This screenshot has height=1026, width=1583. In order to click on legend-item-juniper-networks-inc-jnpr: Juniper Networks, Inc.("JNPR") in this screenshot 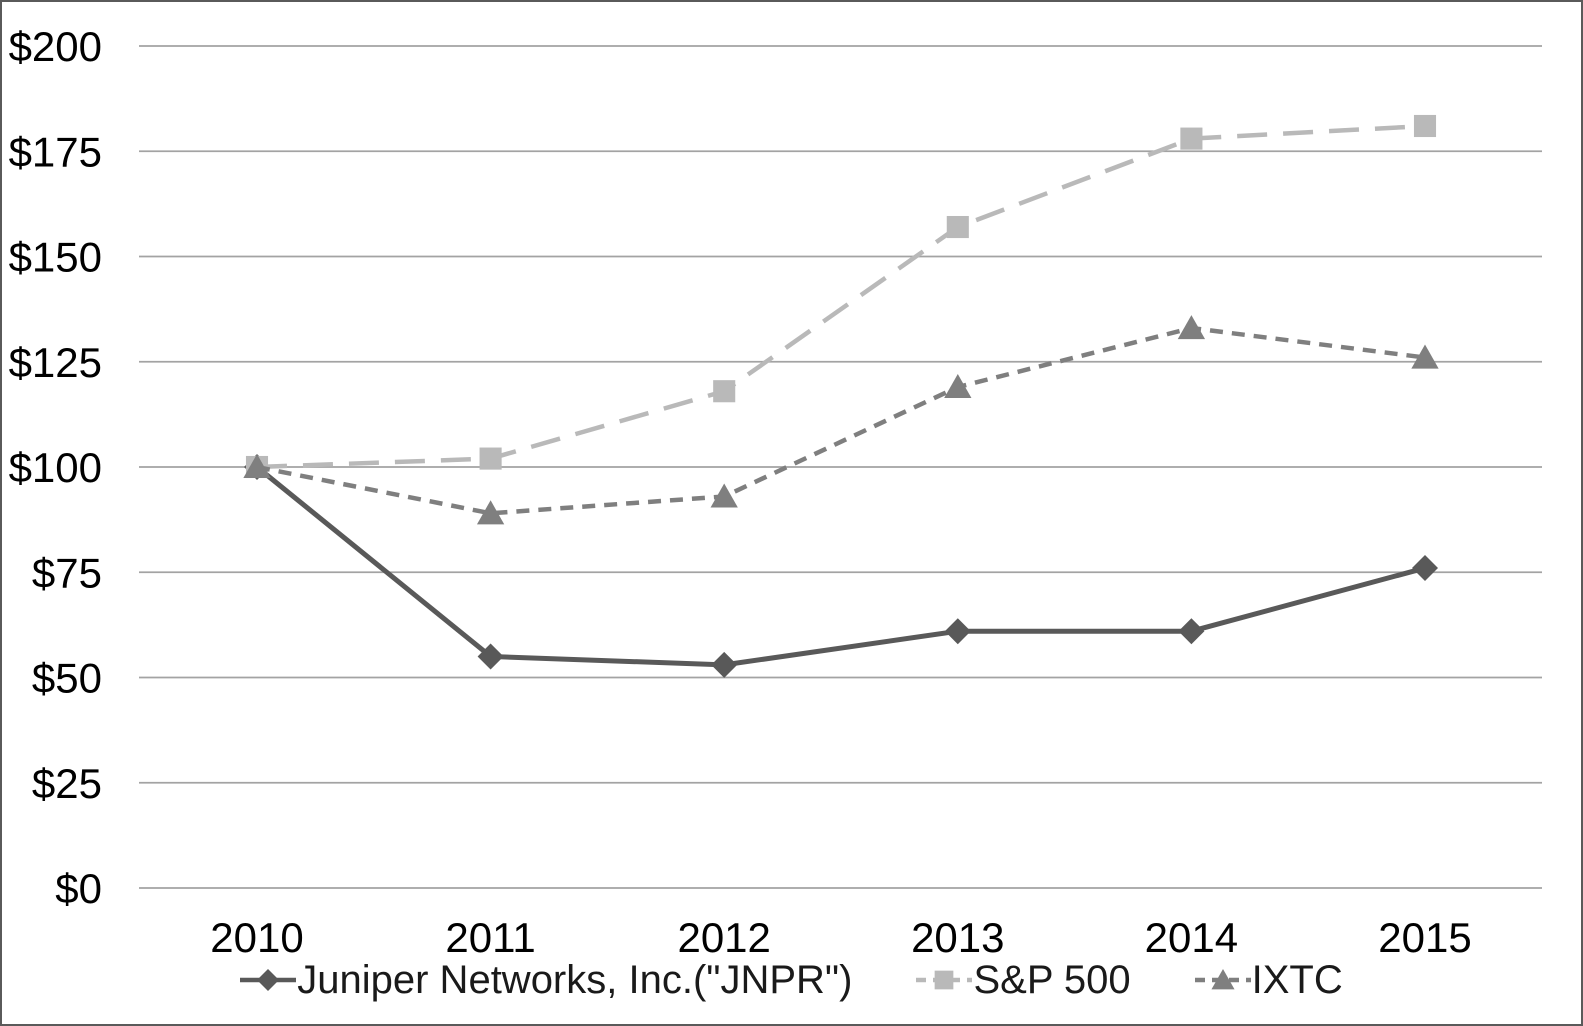, I will do `click(546, 980)`.